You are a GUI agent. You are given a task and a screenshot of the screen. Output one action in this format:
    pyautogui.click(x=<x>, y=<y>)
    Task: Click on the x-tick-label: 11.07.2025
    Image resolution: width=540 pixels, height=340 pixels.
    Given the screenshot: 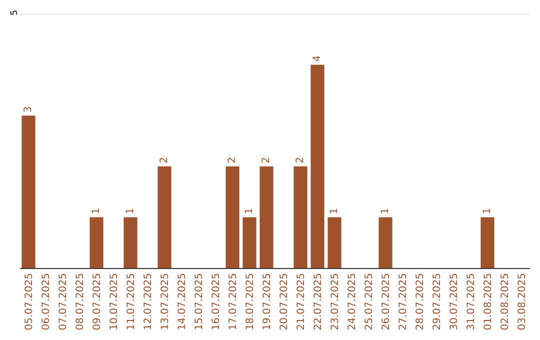 What is the action you would take?
    pyautogui.click(x=131, y=301)
    